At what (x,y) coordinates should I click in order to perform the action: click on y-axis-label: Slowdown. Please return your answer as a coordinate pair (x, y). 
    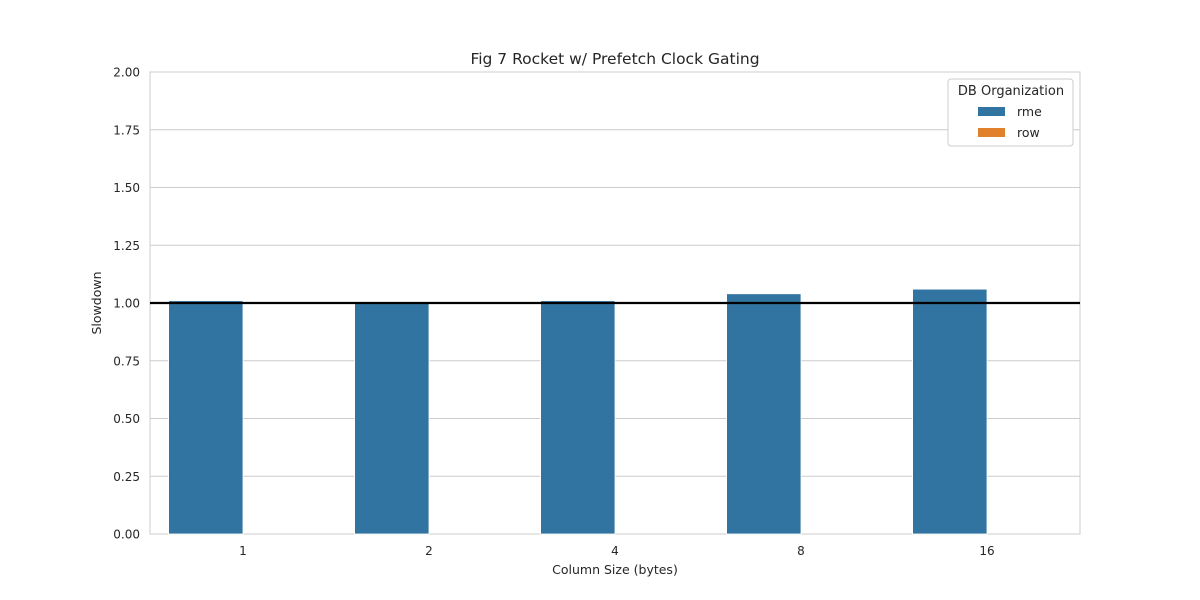
    Looking at the image, I should click on (96, 302).